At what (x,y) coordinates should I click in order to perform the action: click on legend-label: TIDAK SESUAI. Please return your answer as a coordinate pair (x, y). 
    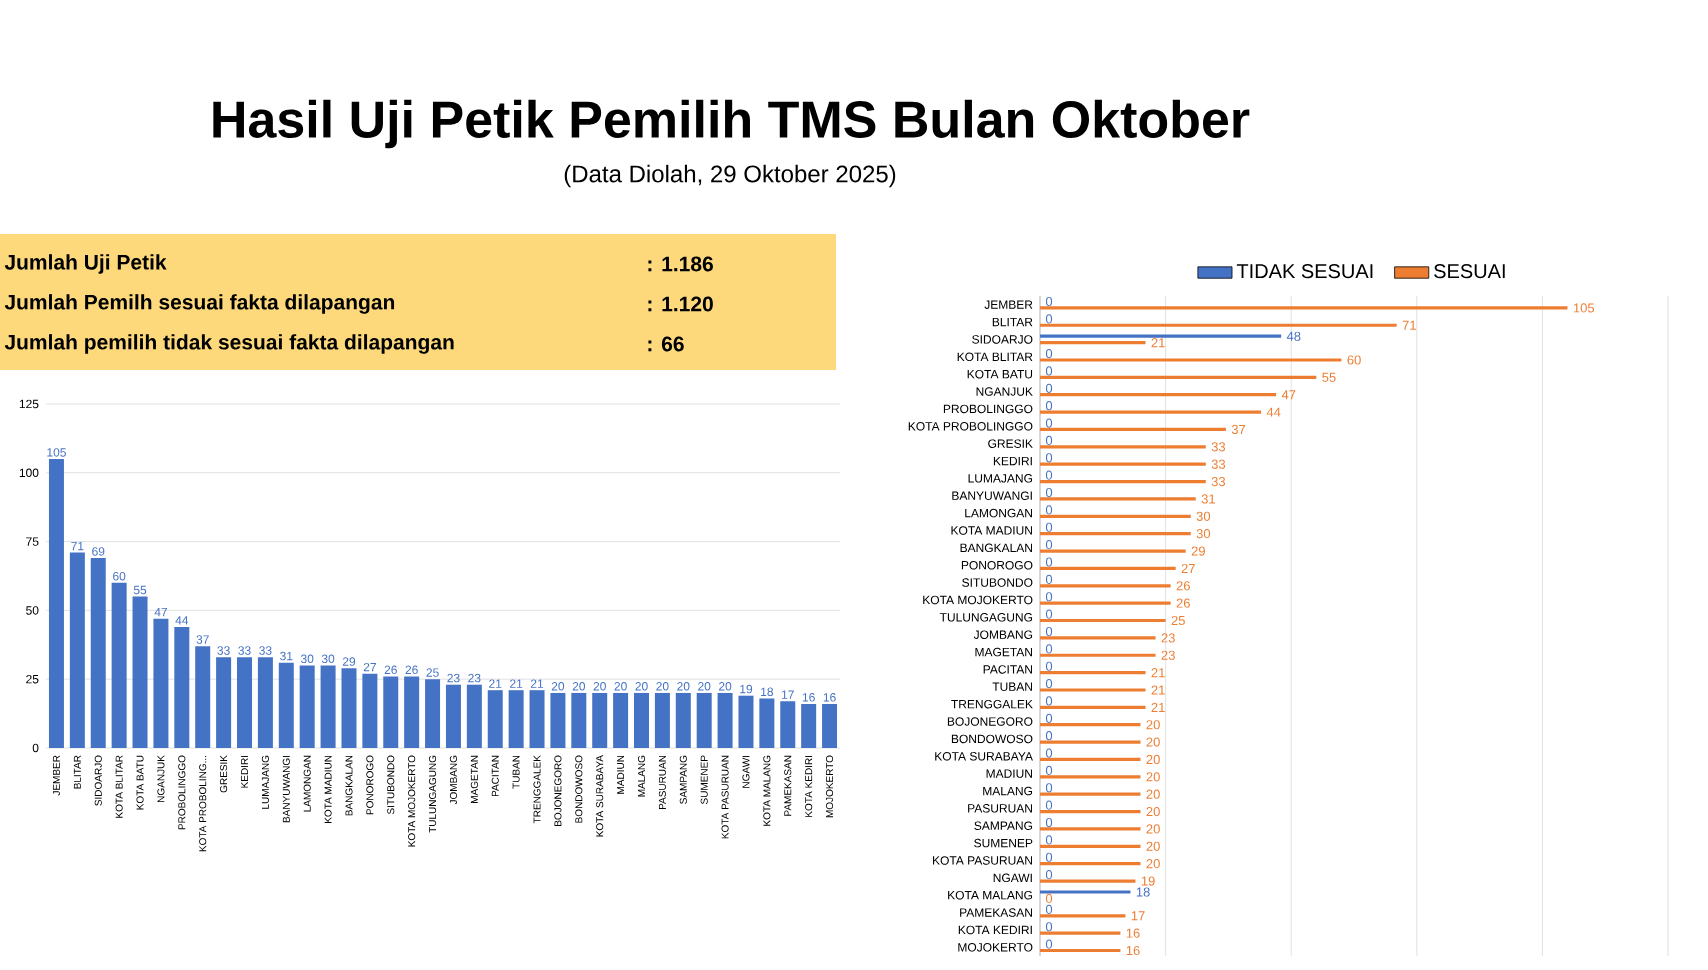
    Looking at the image, I should click on (1304, 271).